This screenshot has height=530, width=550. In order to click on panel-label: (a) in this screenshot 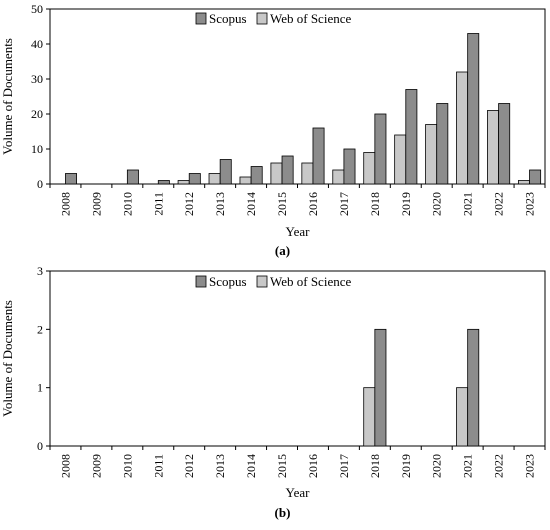, I will do `click(282, 250)`.